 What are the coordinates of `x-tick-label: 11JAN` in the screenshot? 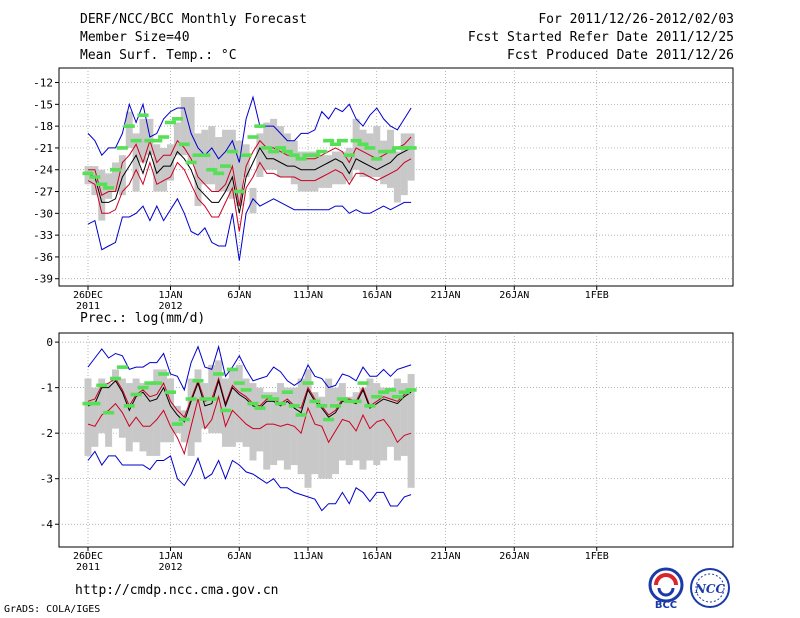 It's located at (308, 556).